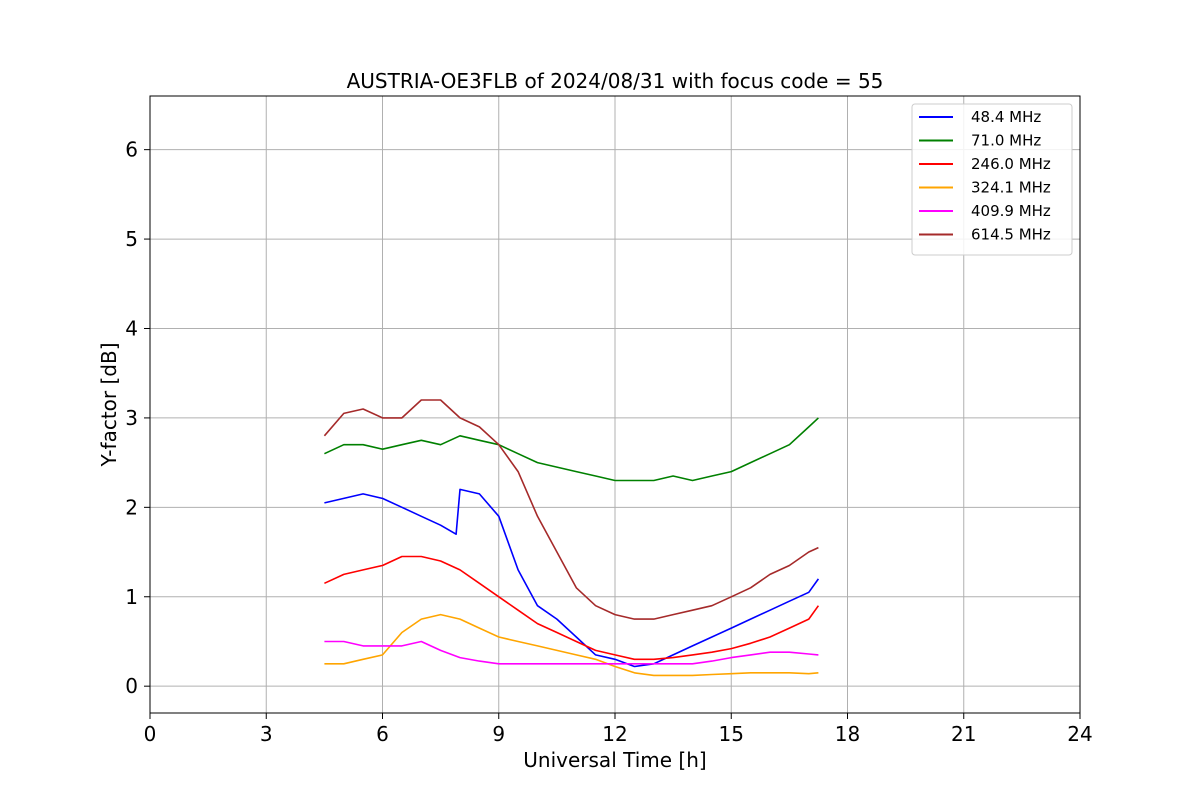 This screenshot has width=1200, height=800. Describe the element at coordinates (131, 150) in the screenshot. I see `y-tick-label: 6` at that location.